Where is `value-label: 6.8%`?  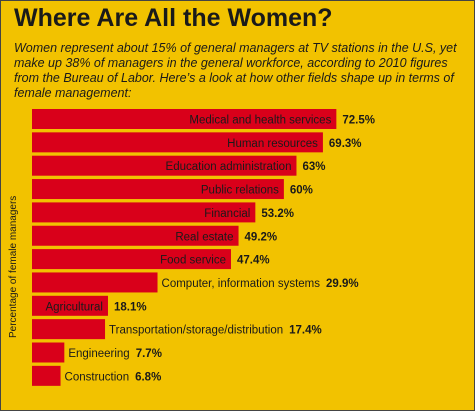
value-label: 6.8% is located at coordinates (148, 377).